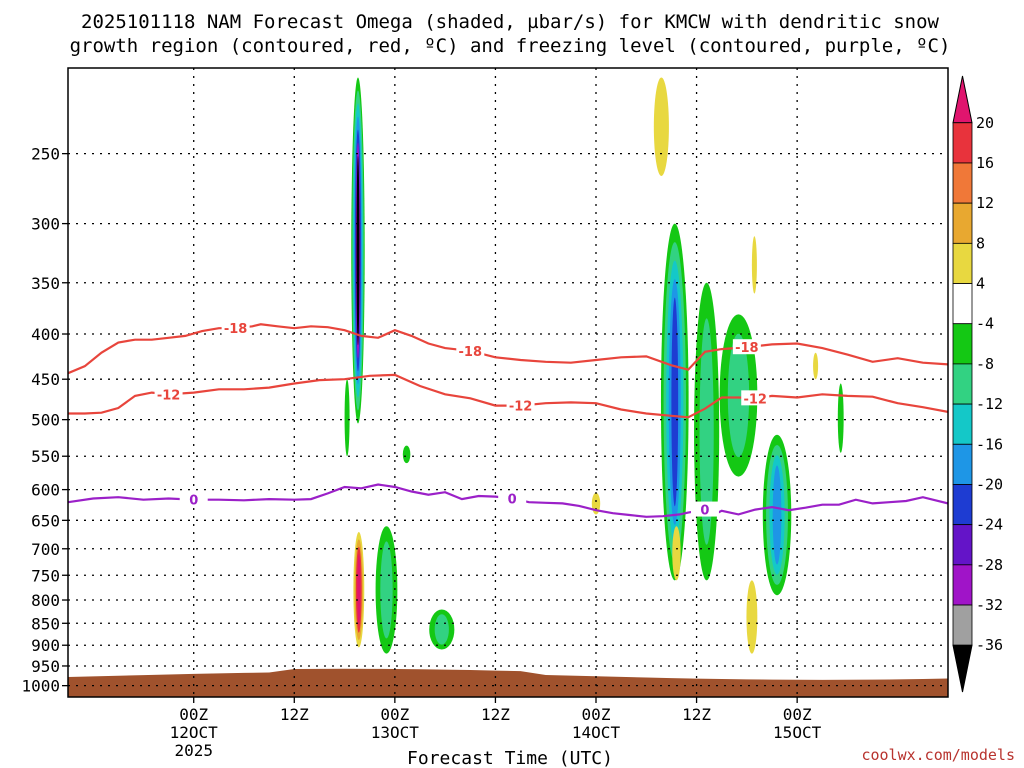 Image resolution: width=1024 pixels, height=768 pixels. I want to click on colorbar: 20 16 12 8 4 -4 -8 -12 -16 -20 -24 -28 -32 -36, so click(977, 384).